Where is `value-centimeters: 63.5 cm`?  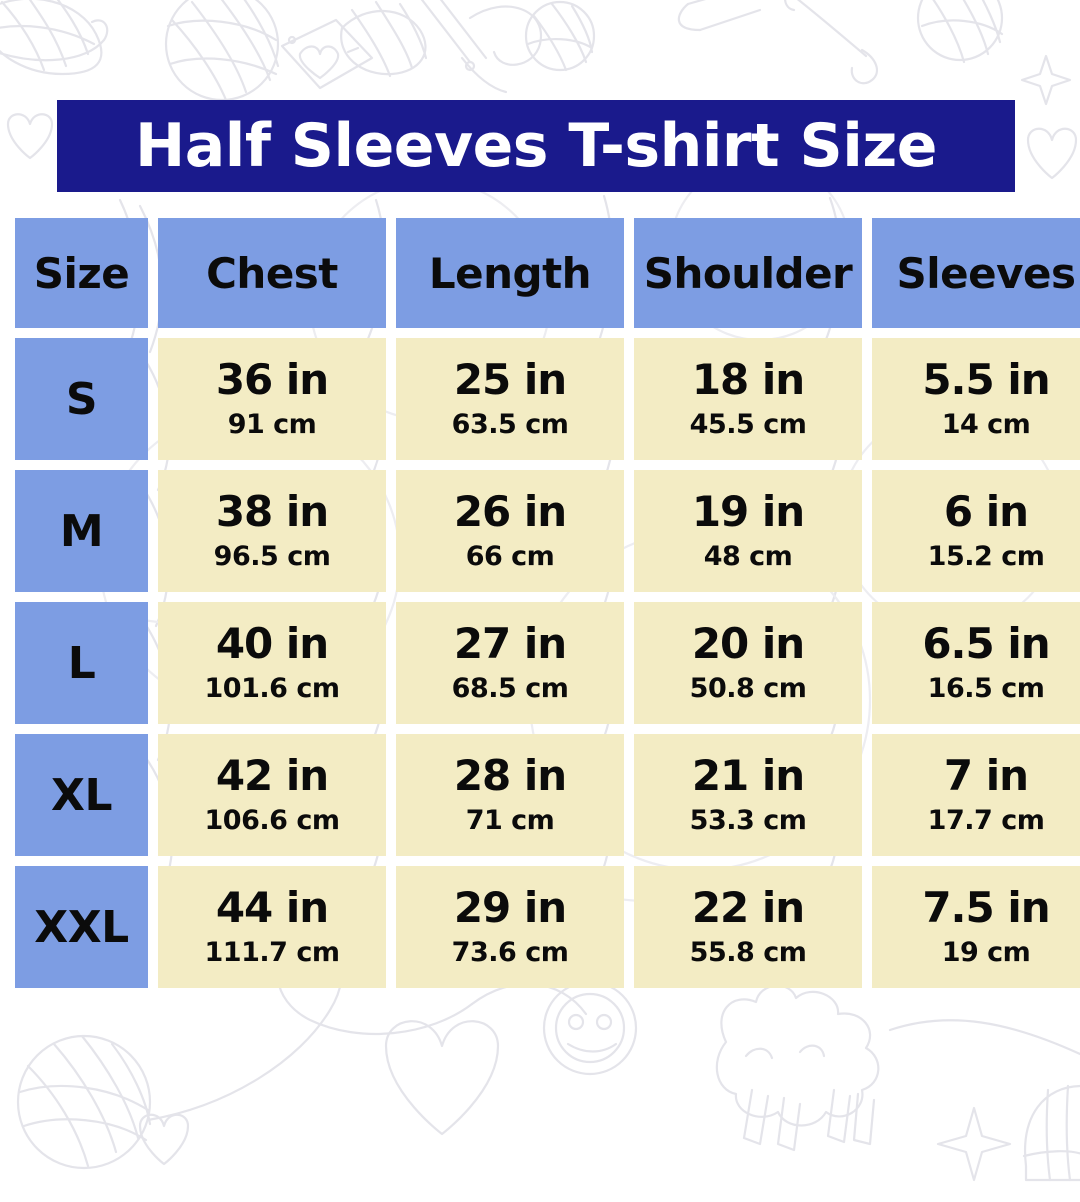 value-centimeters: 63.5 cm is located at coordinates (510, 424).